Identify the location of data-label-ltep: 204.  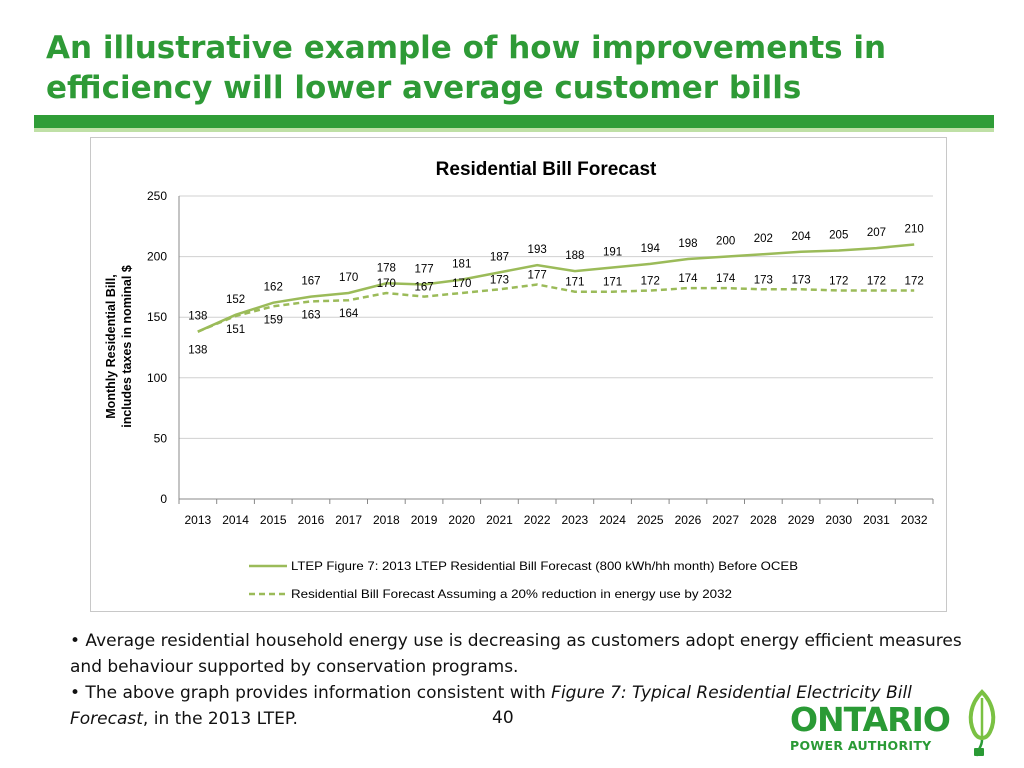
(801, 237).